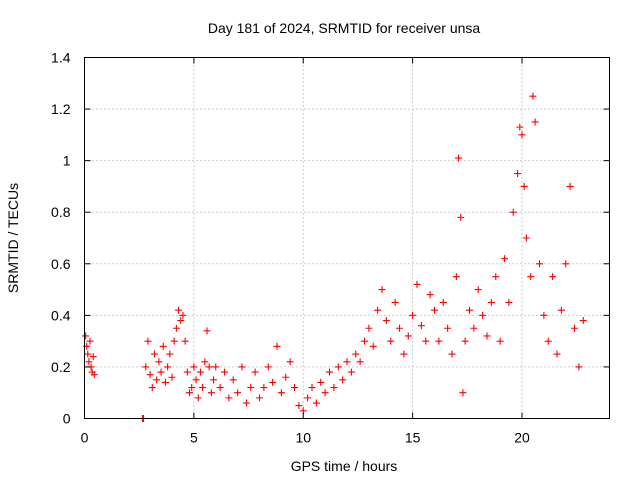 The image size is (640, 480). I want to click on x-axis-label: GPS time / hours, so click(344, 466).